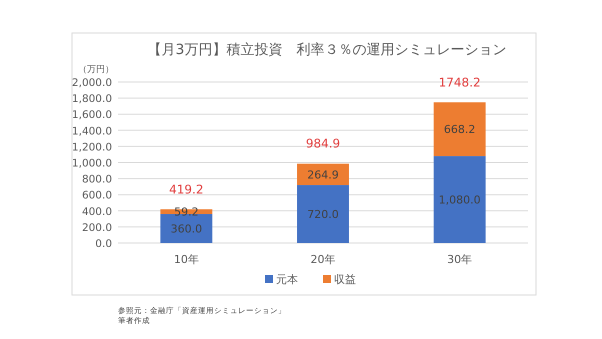 The image size is (602, 339). What do you see at coordinates (186, 189) in the screenshot?
I see `total-label: 419.2` at bounding box center [186, 189].